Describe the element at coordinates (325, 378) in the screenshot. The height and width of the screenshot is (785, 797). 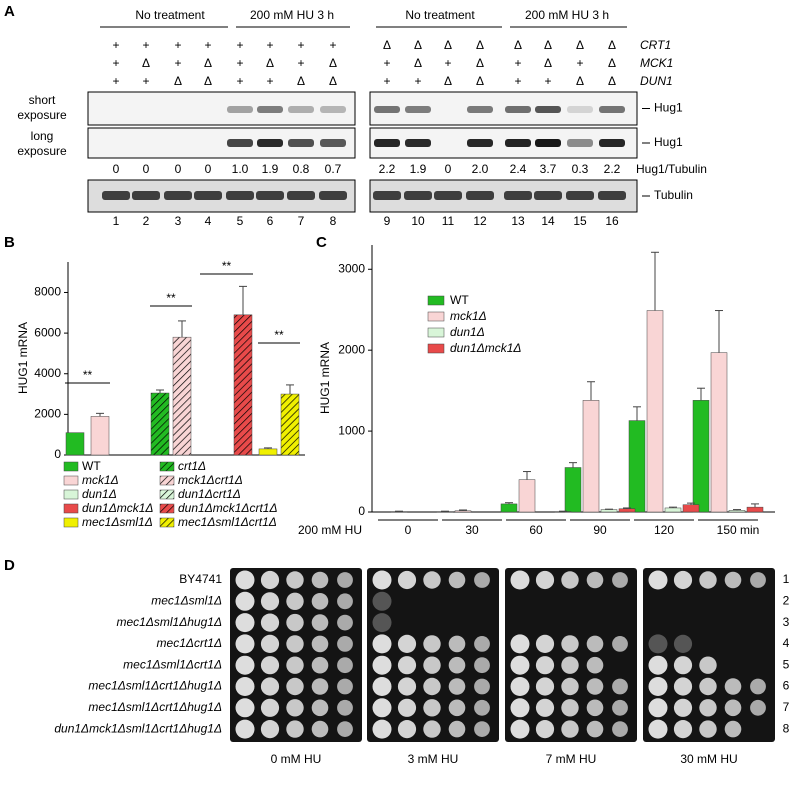
I see `y-axis-label: HUG1 mRNA` at that location.